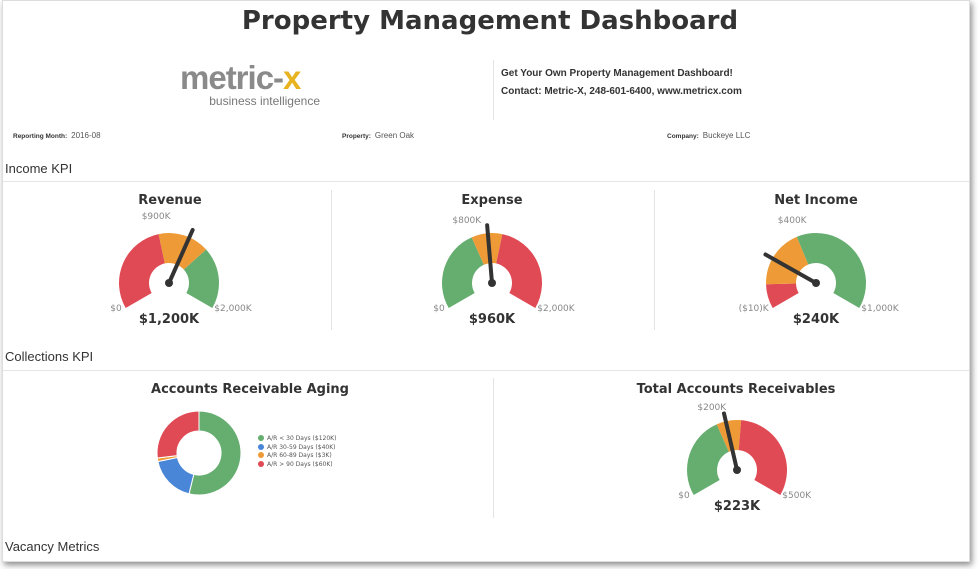 This screenshot has width=980, height=569. I want to click on gauge-value: $223K, so click(737, 506).